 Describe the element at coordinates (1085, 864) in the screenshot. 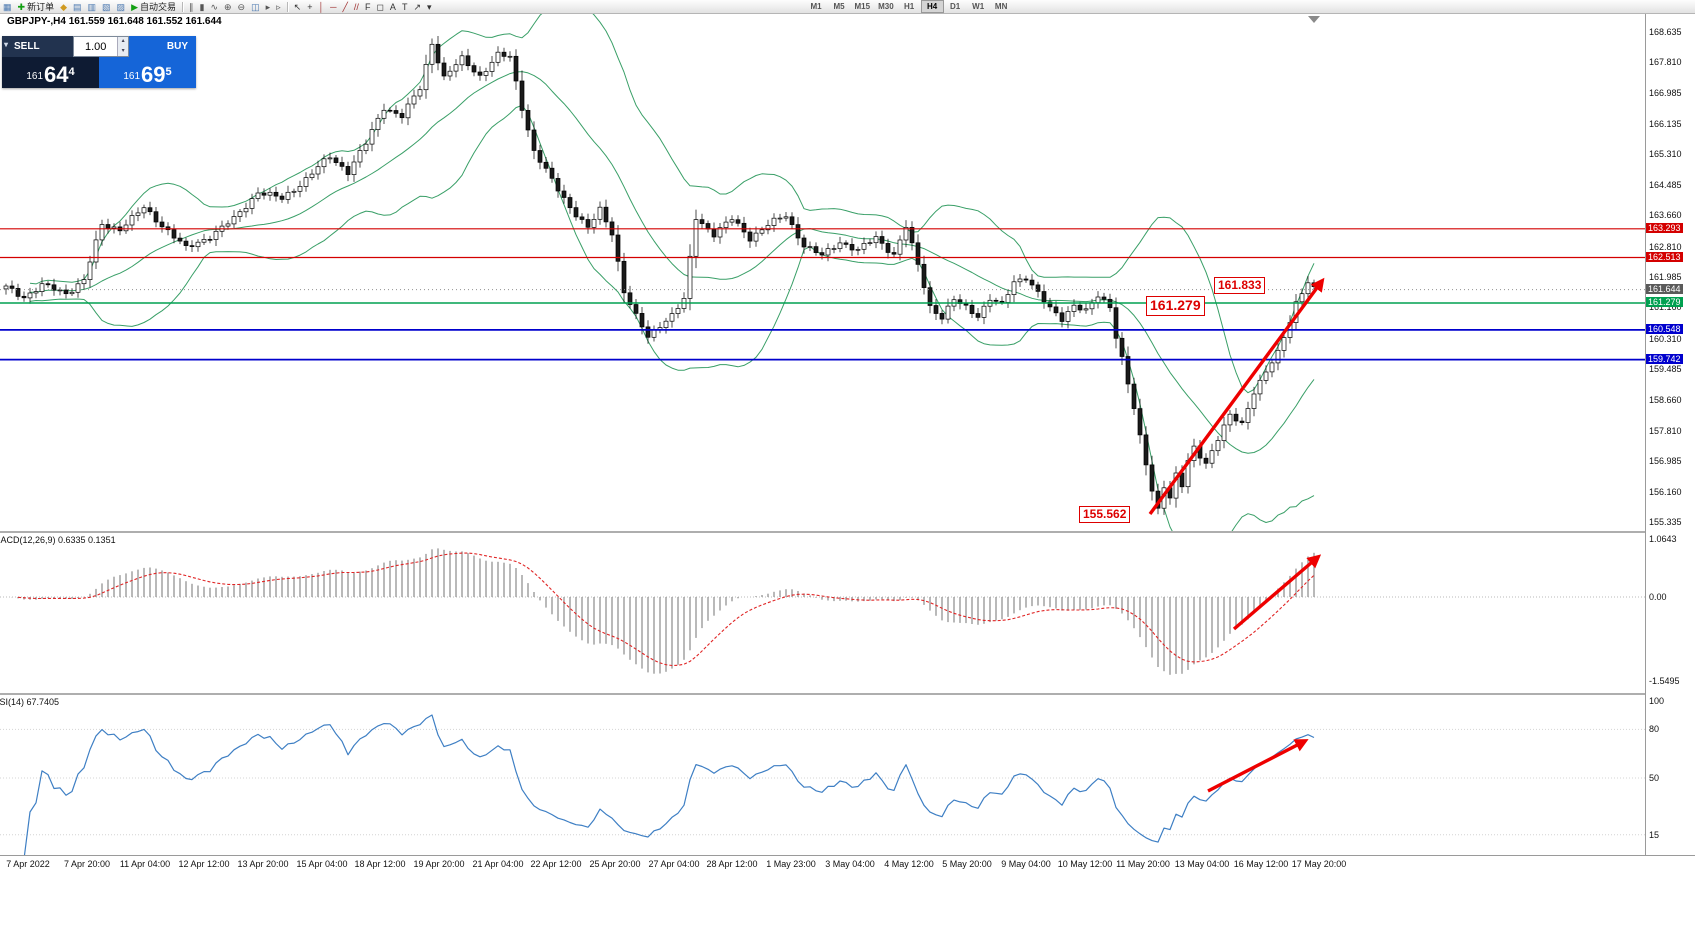

I see `time-axis-label: 10 May 12:00` at that location.